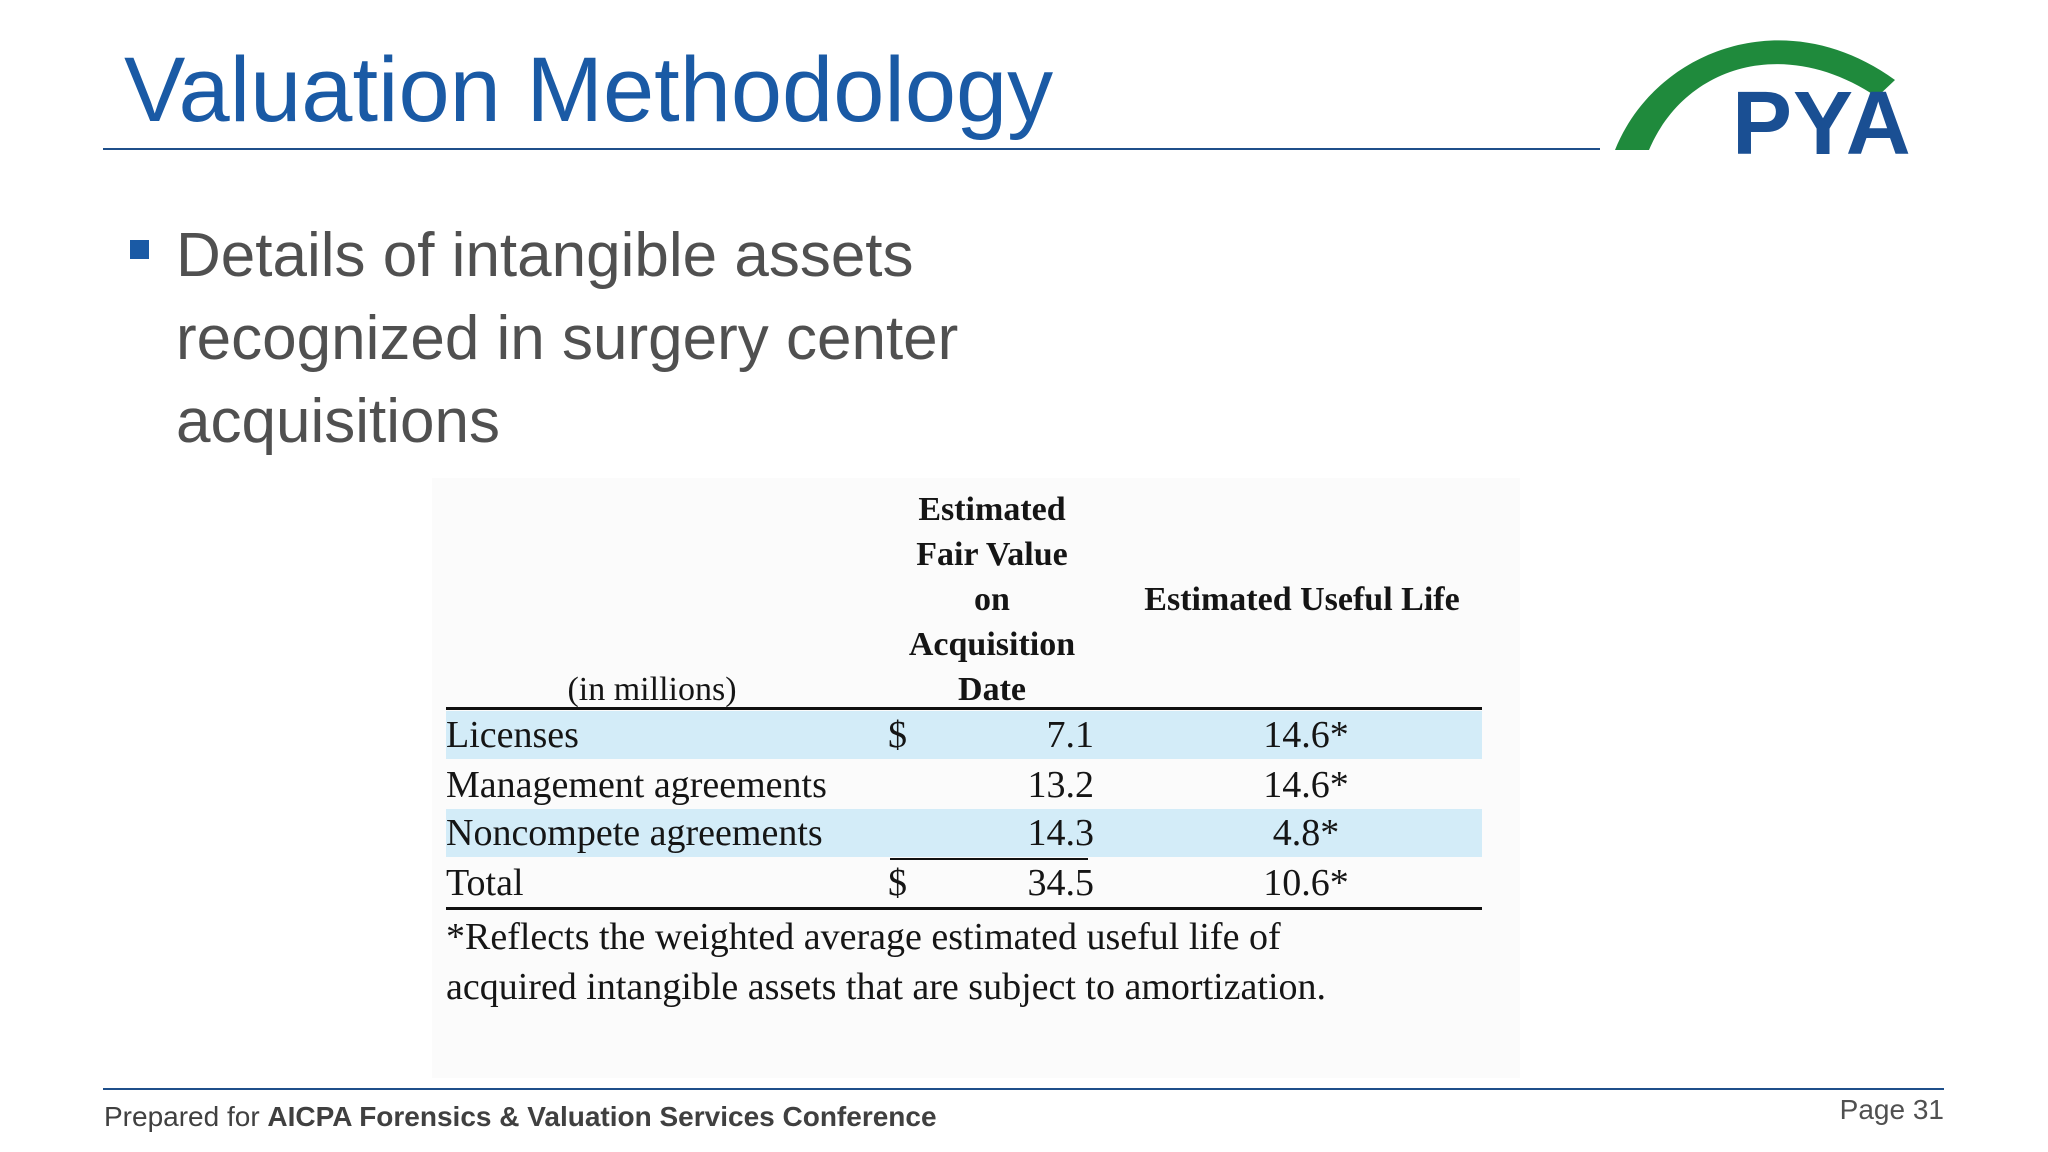 The image size is (2048, 1152). What do you see at coordinates (1891, 1109) in the screenshot?
I see `page-number: Page 31` at bounding box center [1891, 1109].